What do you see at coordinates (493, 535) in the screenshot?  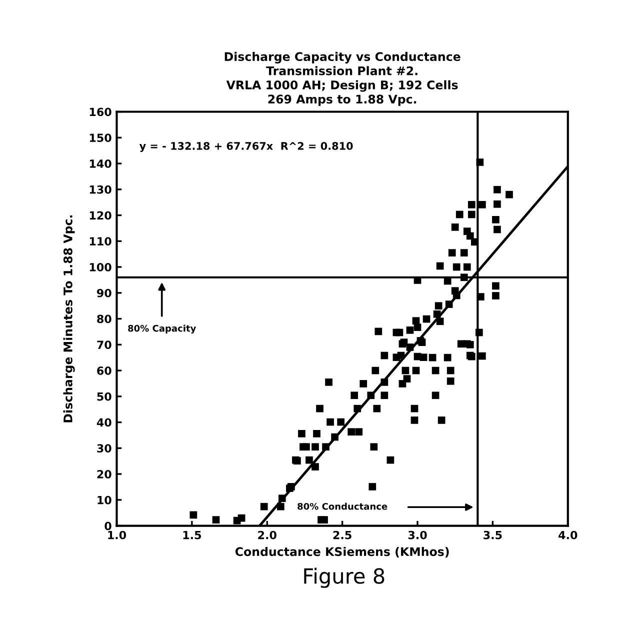 I see `x-tick-label: 3.5` at bounding box center [493, 535].